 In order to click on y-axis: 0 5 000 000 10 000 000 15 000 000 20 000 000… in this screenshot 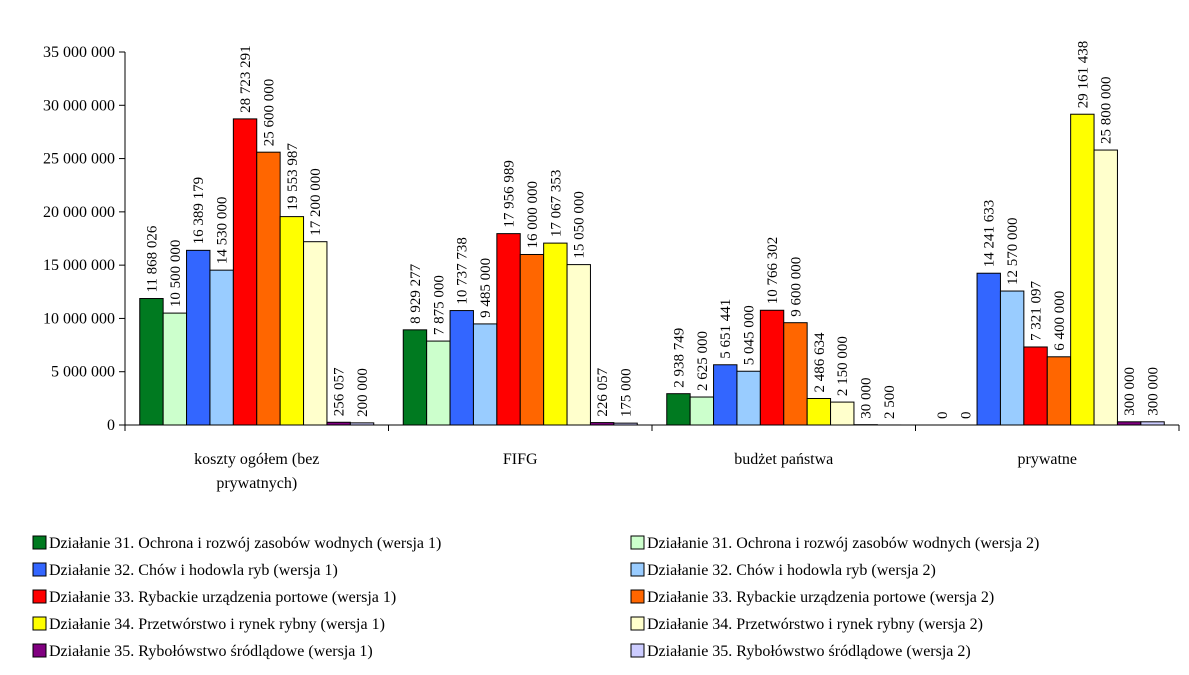, I will do `click(84, 239)`.